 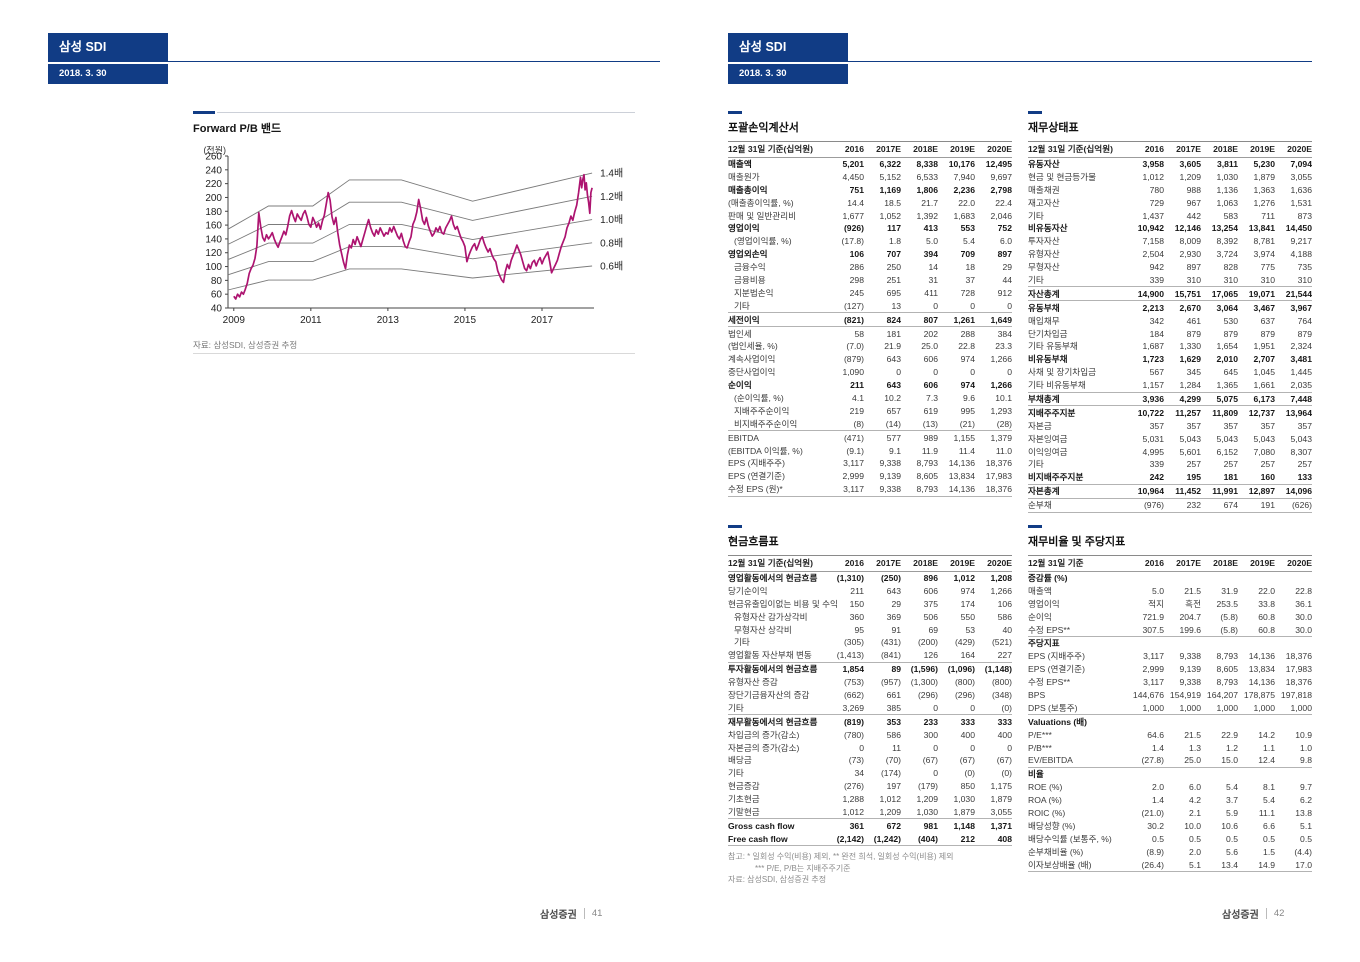 I want to click on table-row: 유형자산 증감 (753) (957) (1,300) (800) (800), so click(x=870, y=682).